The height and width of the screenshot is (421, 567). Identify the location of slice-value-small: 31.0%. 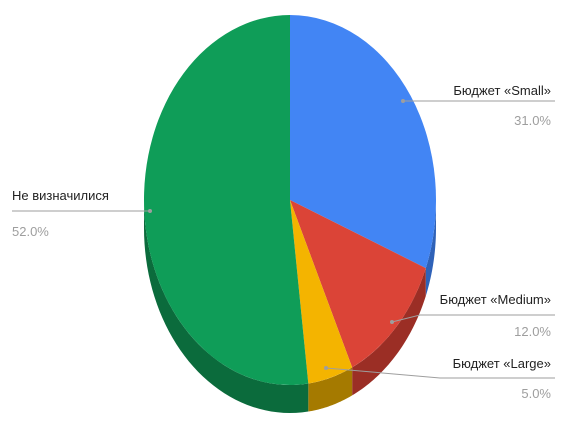
(532, 120).